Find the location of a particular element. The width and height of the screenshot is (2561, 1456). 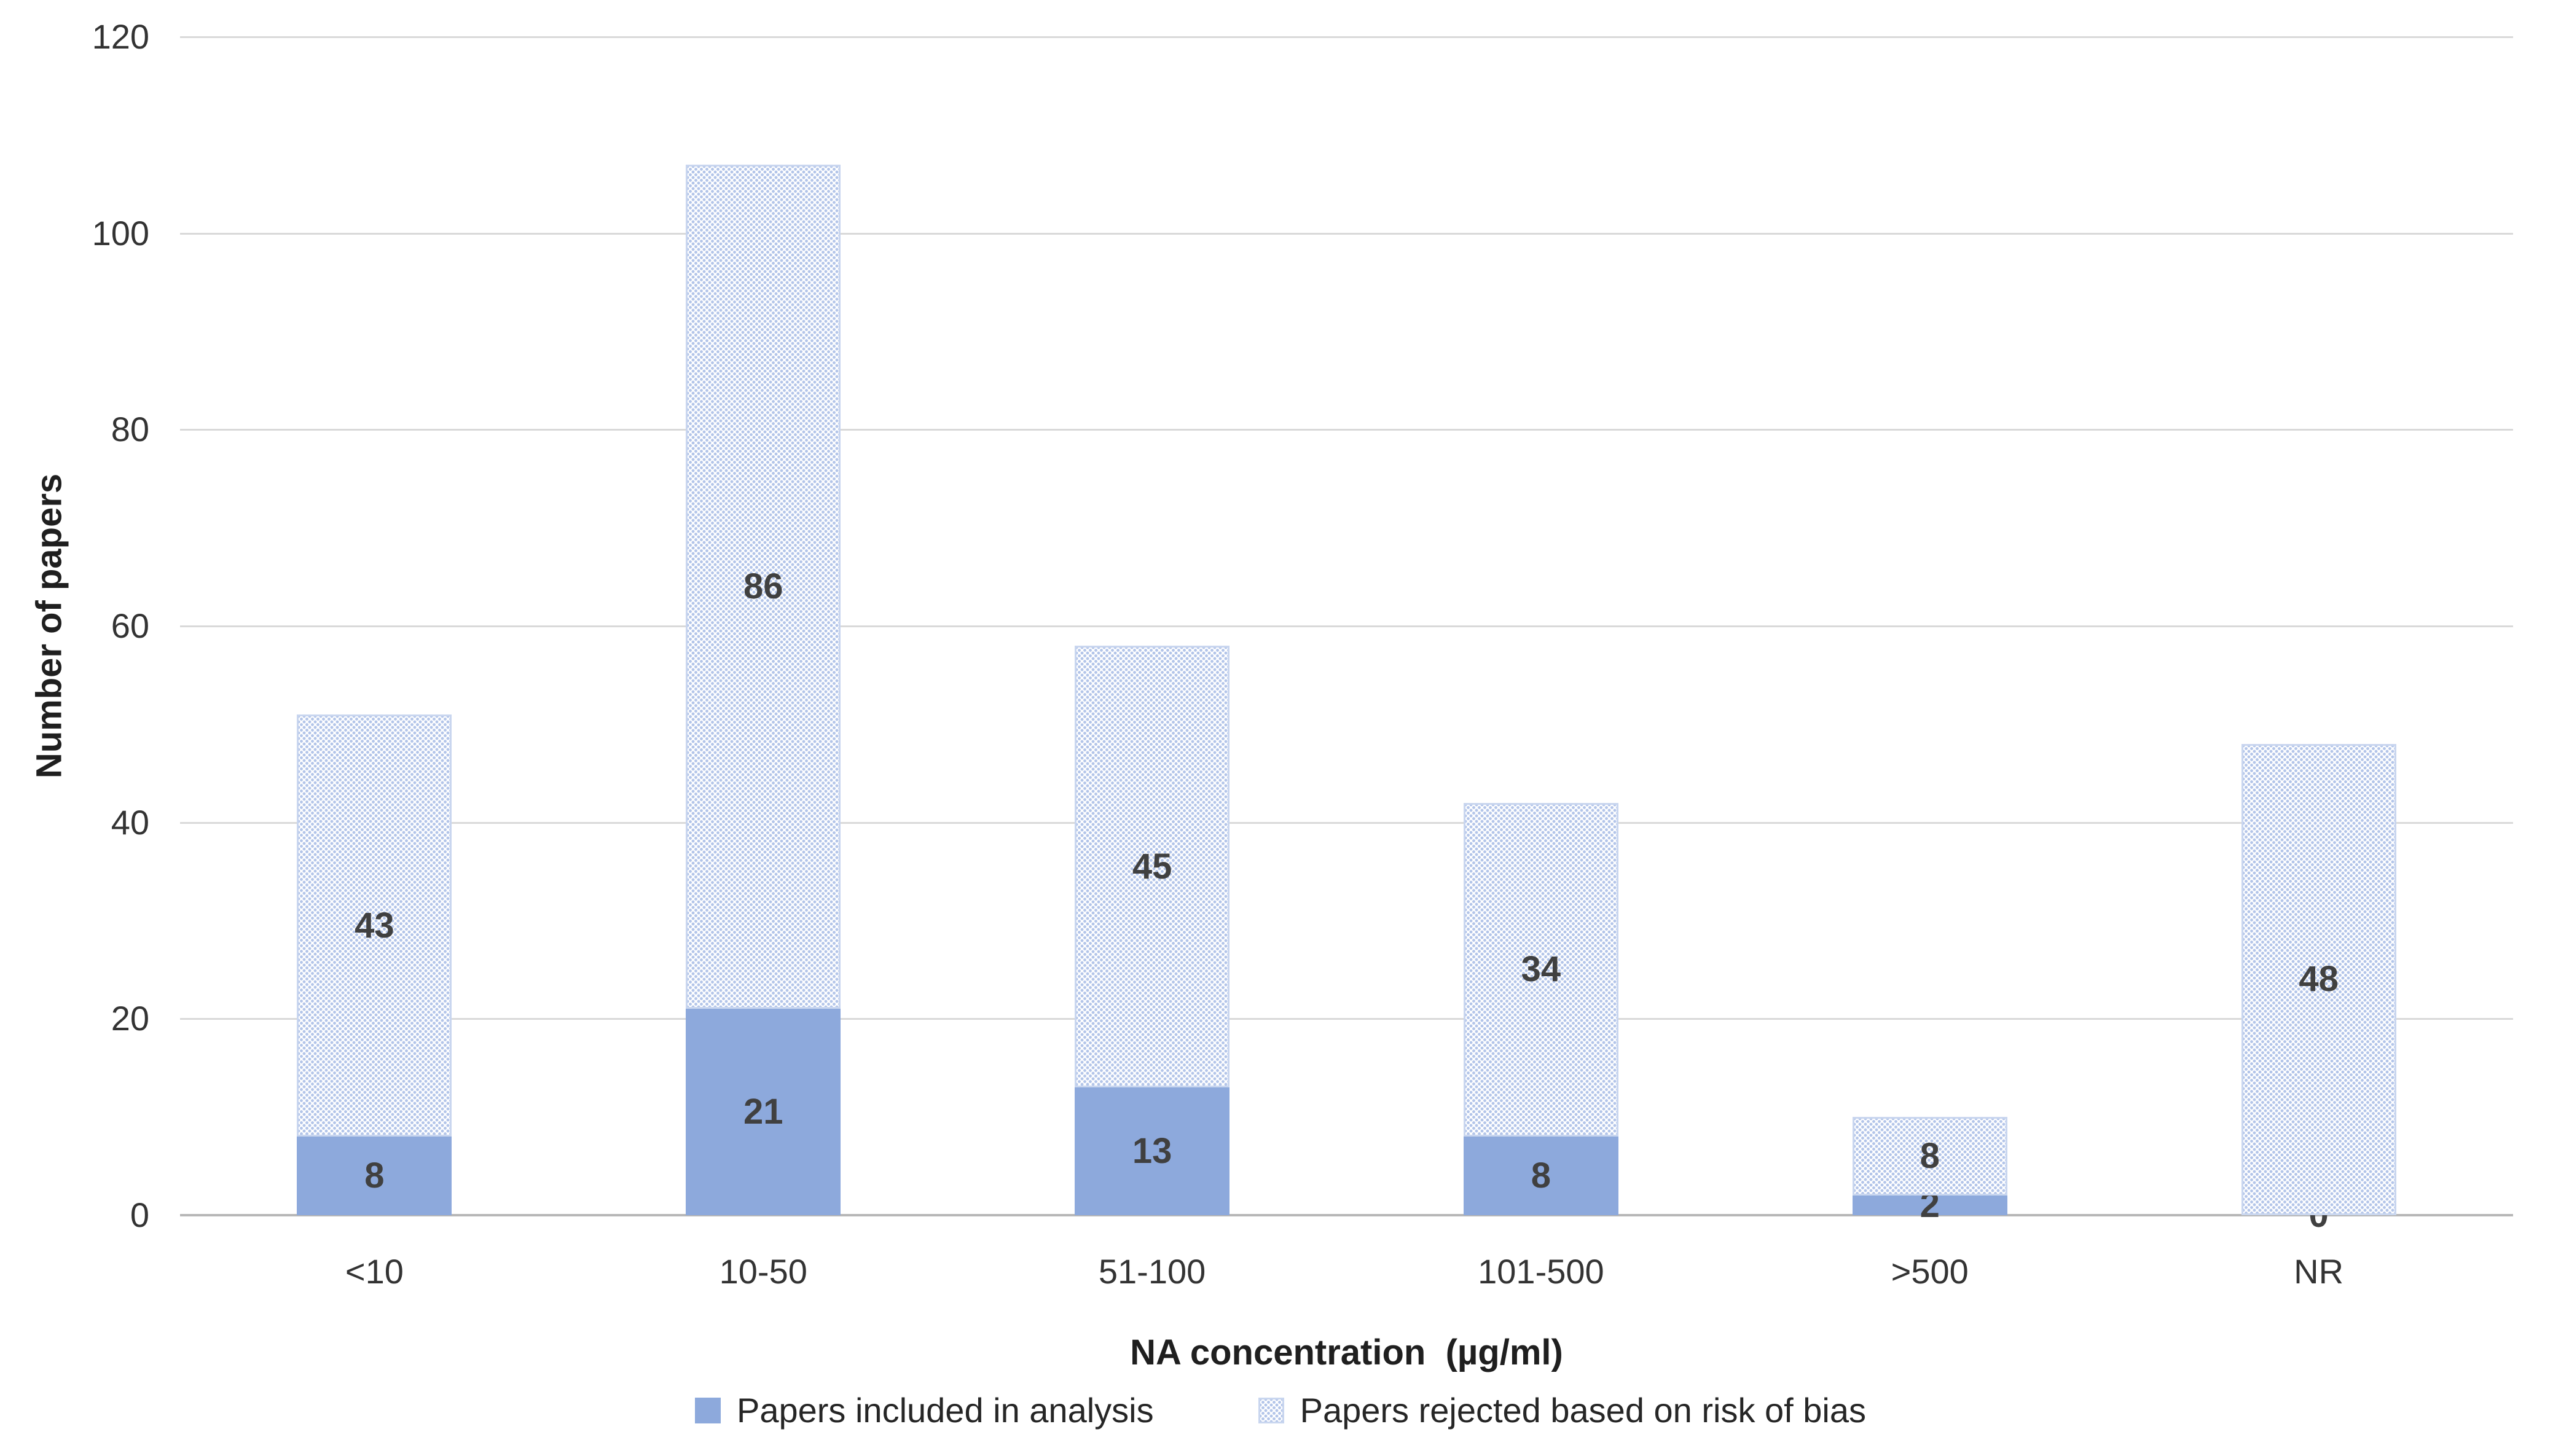

y-tick-label: 100 is located at coordinates (121, 232).